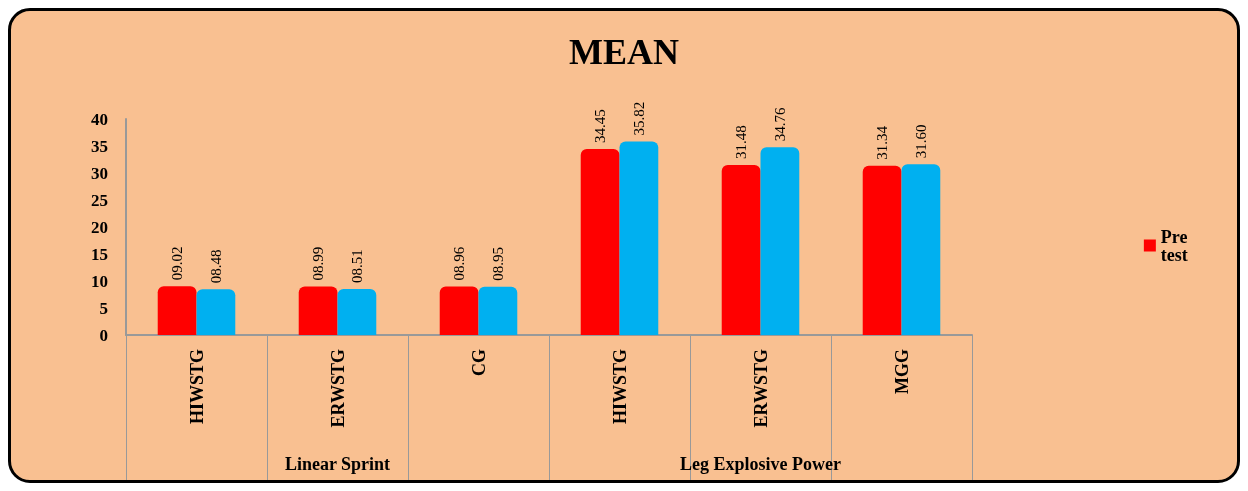  Describe the element at coordinates (99, 146) in the screenshot. I see `y-tick-label: 35` at that location.